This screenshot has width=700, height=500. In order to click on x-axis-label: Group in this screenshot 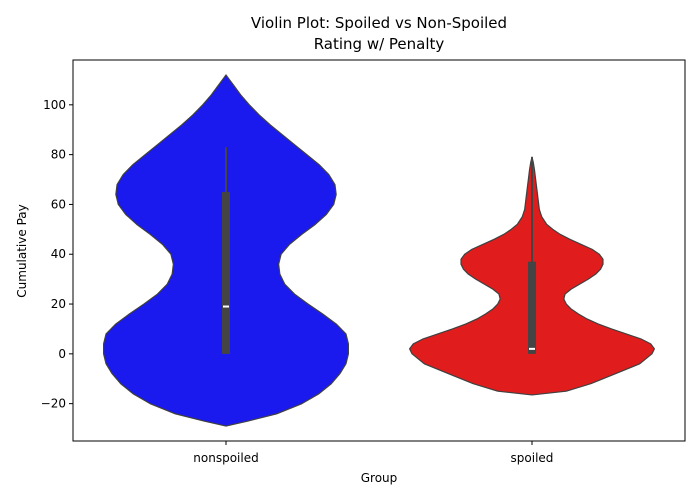, I will do `click(379, 478)`.